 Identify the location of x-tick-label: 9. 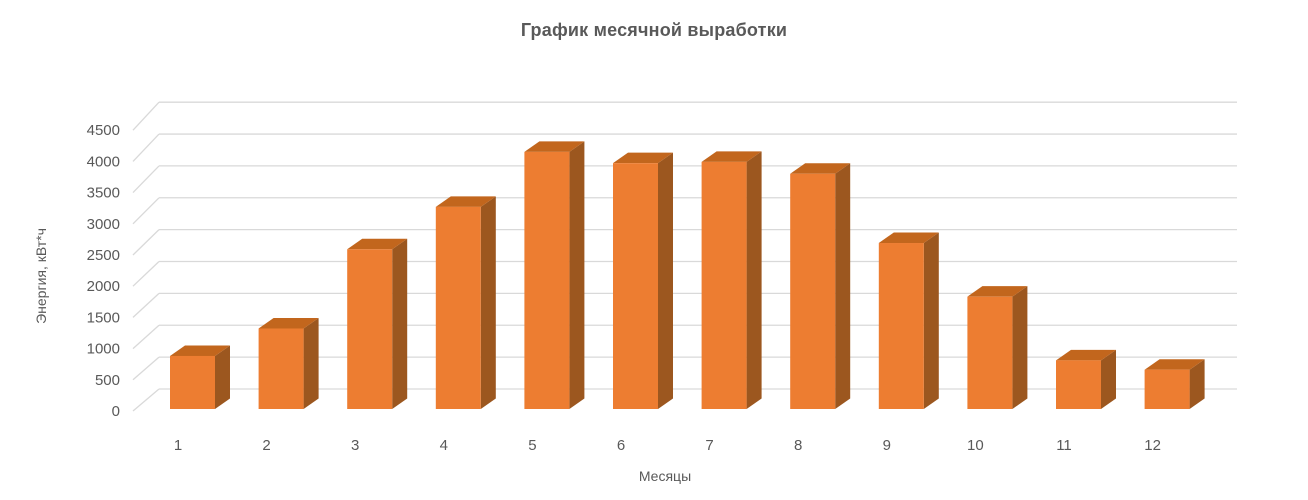
(887, 445).